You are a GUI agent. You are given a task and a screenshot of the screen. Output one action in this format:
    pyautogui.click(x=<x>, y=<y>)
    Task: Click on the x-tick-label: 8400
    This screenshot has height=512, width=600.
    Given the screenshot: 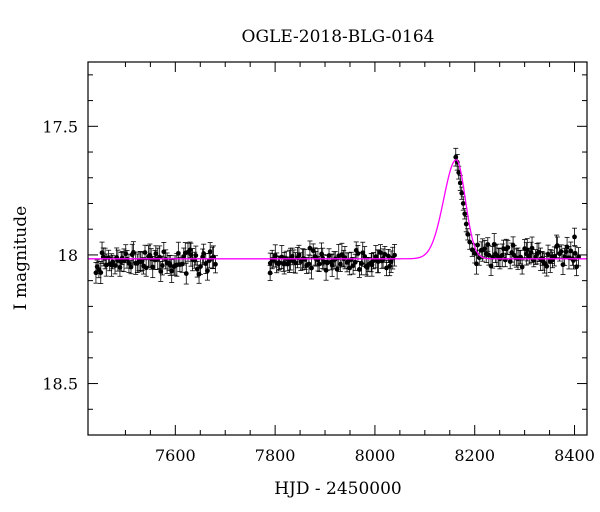 What is the action you would take?
    pyautogui.click(x=574, y=455)
    